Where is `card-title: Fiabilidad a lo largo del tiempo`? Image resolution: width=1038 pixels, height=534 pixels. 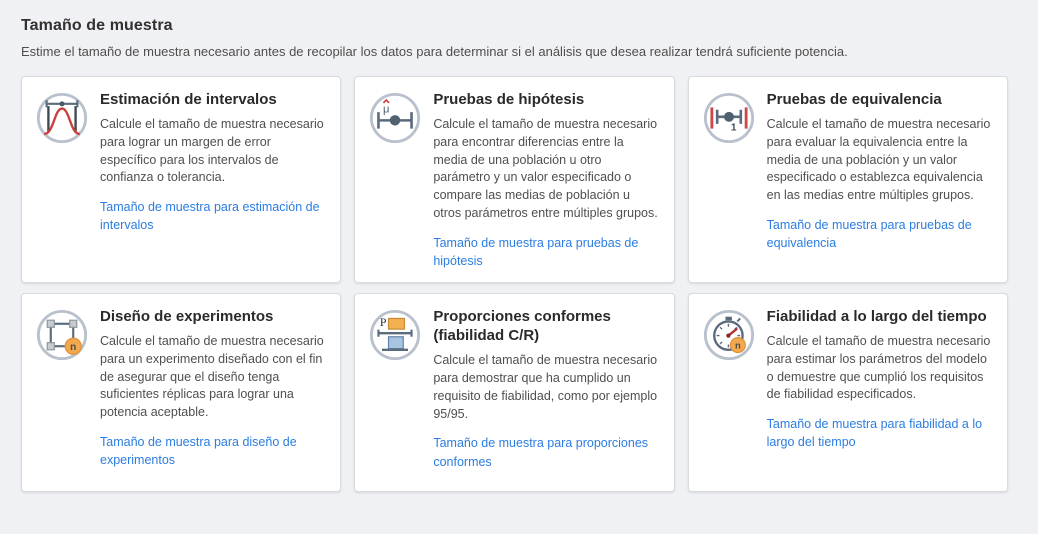
card-title: Fiabilidad a lo largo del tiempo is located at coordinates (876, 316).